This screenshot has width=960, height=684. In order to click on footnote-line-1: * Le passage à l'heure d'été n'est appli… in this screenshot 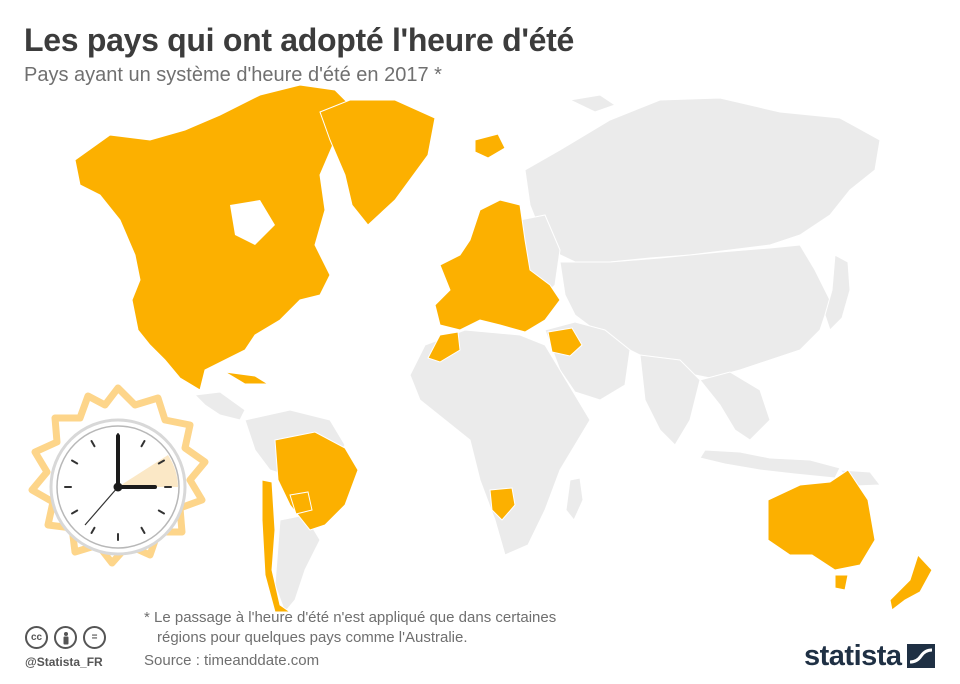, I will do `click(350, 617)`.